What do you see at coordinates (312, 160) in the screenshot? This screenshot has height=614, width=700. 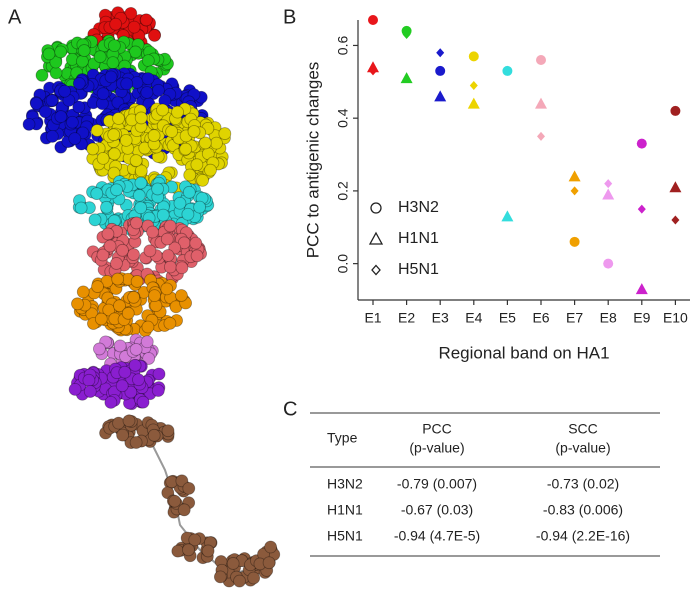 I see `y-axis-label: PCC to antigenic changes` at bounding box center [312, 160].